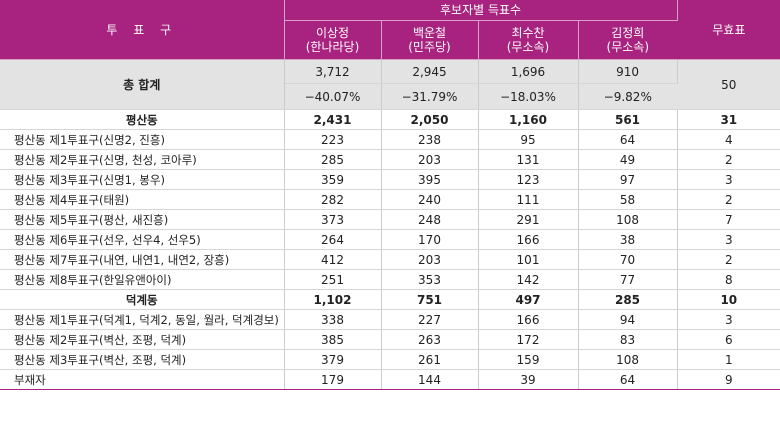 The width and height of the screenshot is (780, 422). Describe the element at coordinates (728, 30) in the screenshot. I see `invalid-column-header: 무효표` at that location.